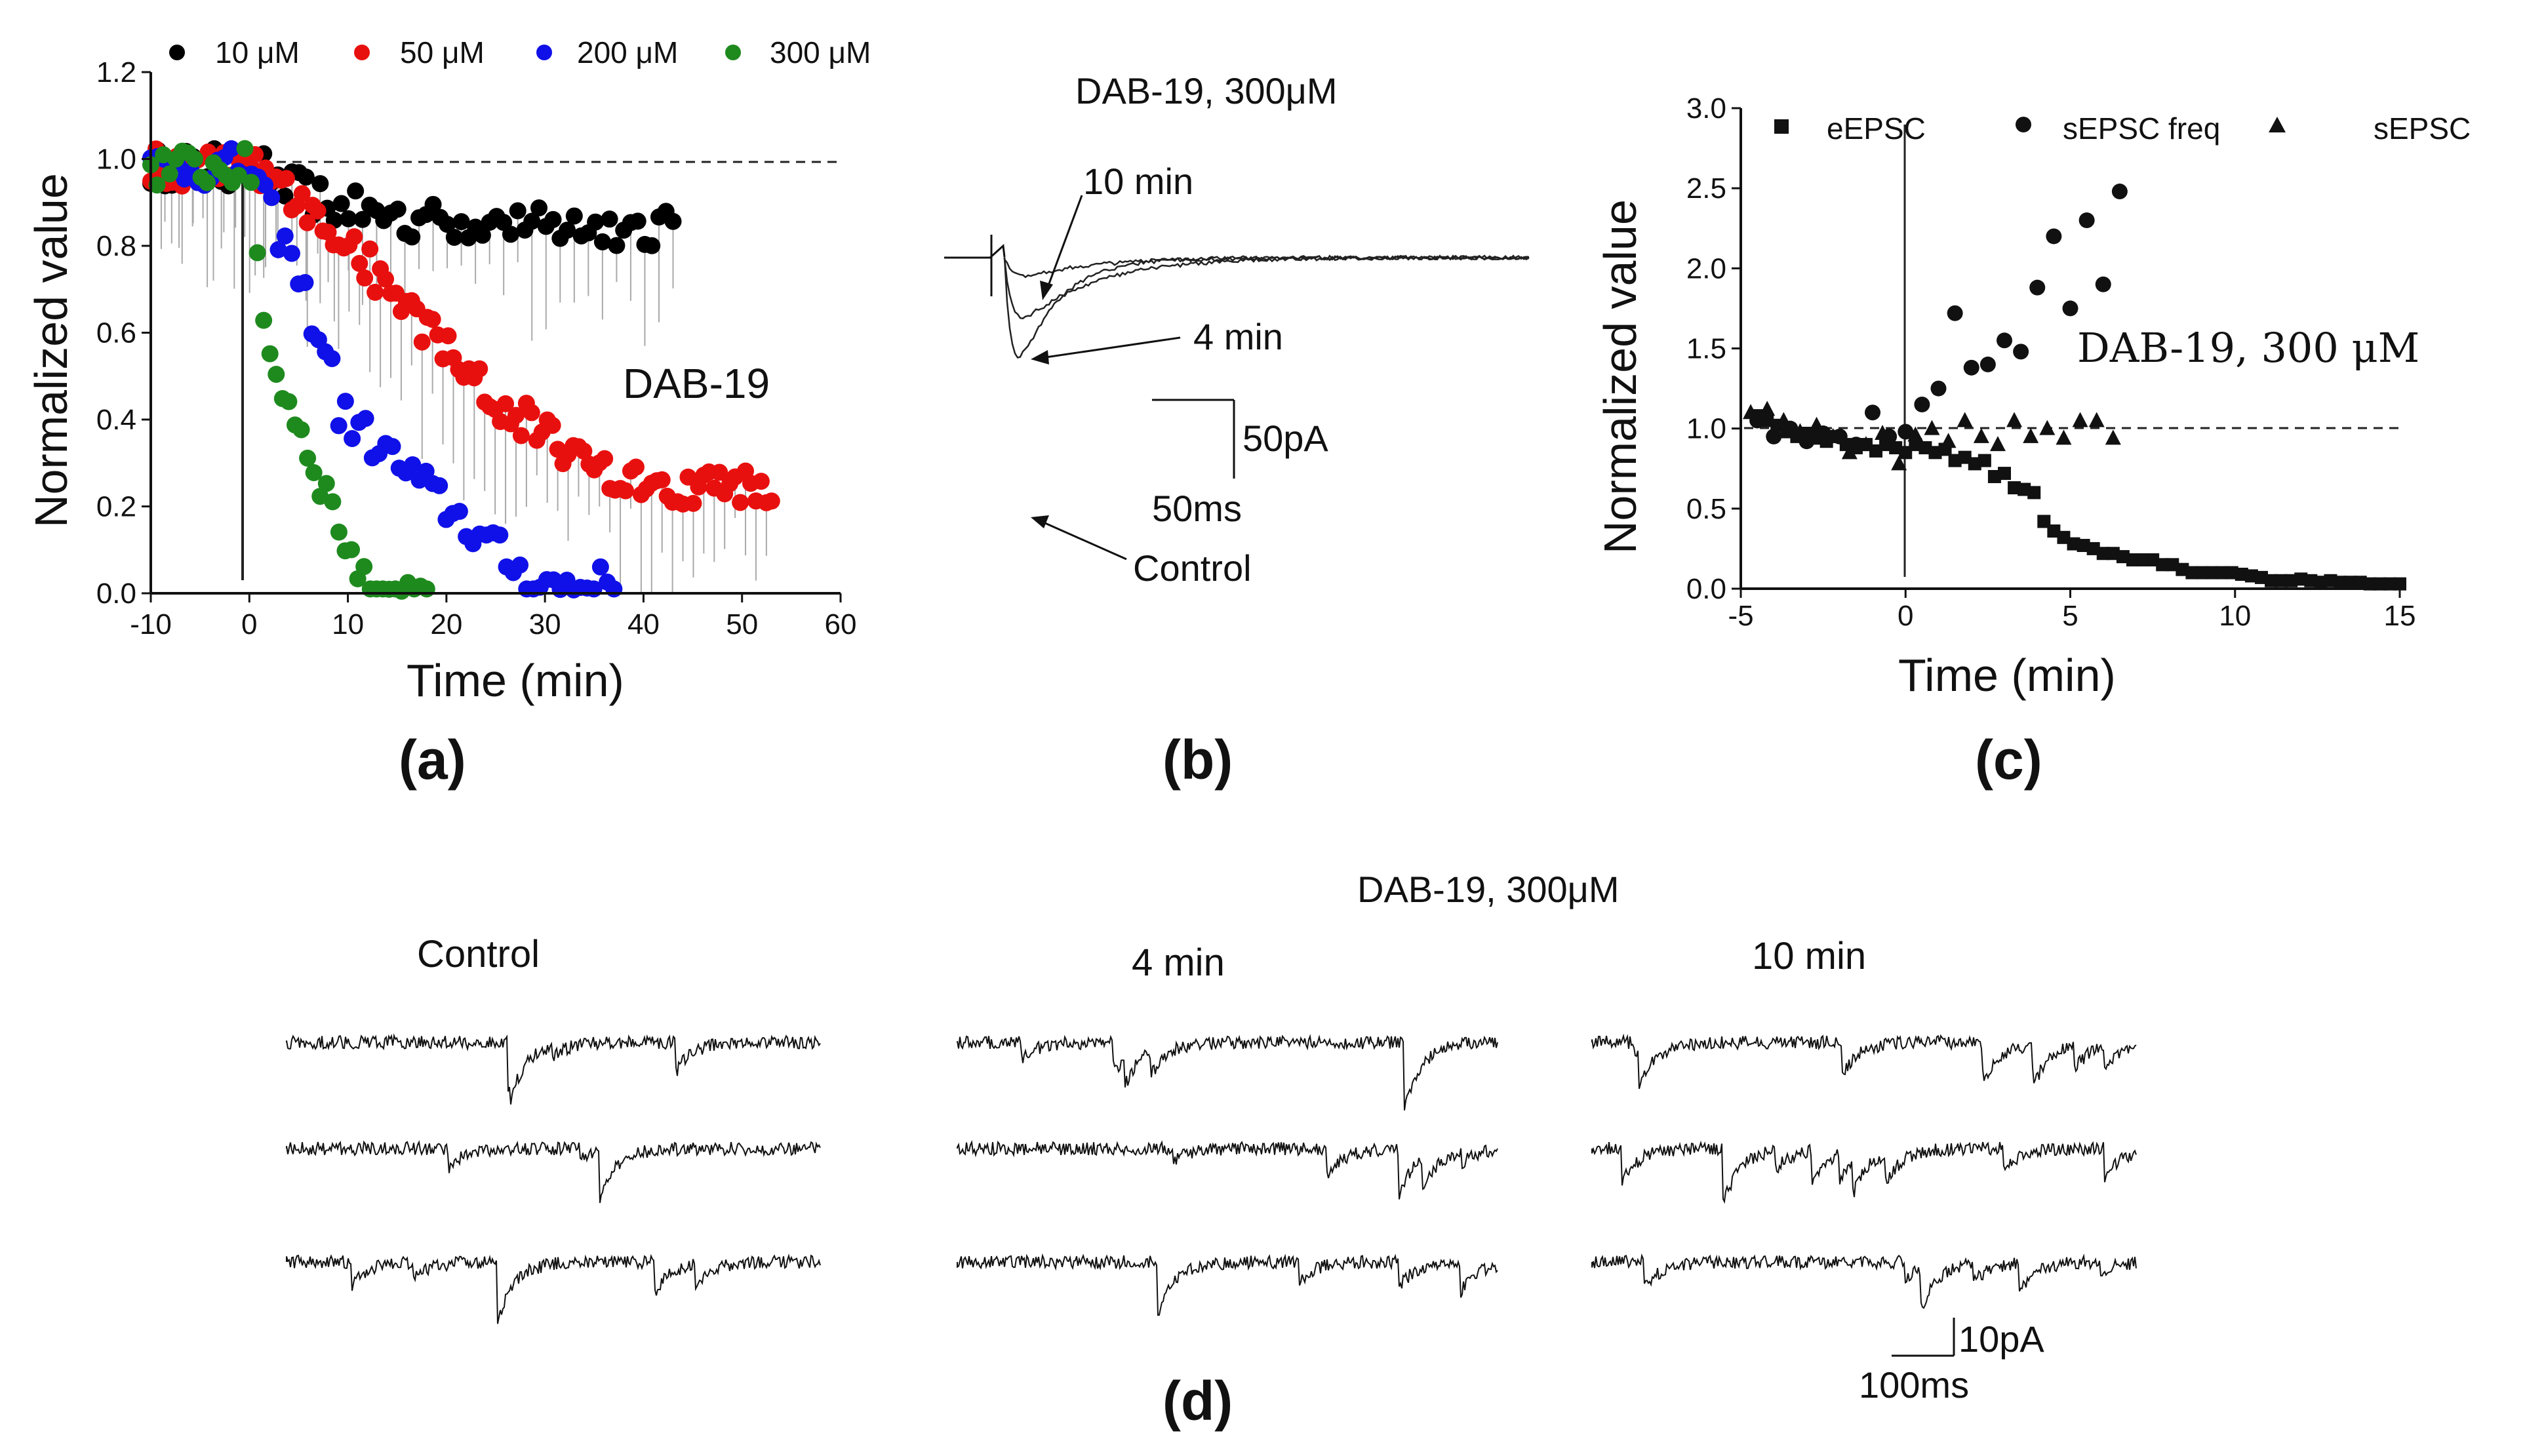 The height and width of the screenshot is (1456, 2525). What do you see at coordinates (151, 624) in the screenshot?
I see `panel-a-x-tick-label: -10` at bounding box center [151, 624].